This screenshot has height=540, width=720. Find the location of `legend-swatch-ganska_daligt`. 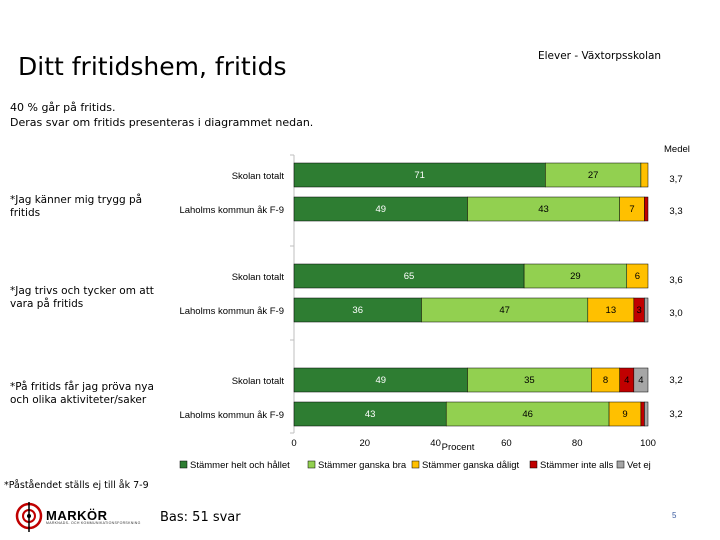

legend-swatch-ganska_daligt is located at coordinates (415, 464).